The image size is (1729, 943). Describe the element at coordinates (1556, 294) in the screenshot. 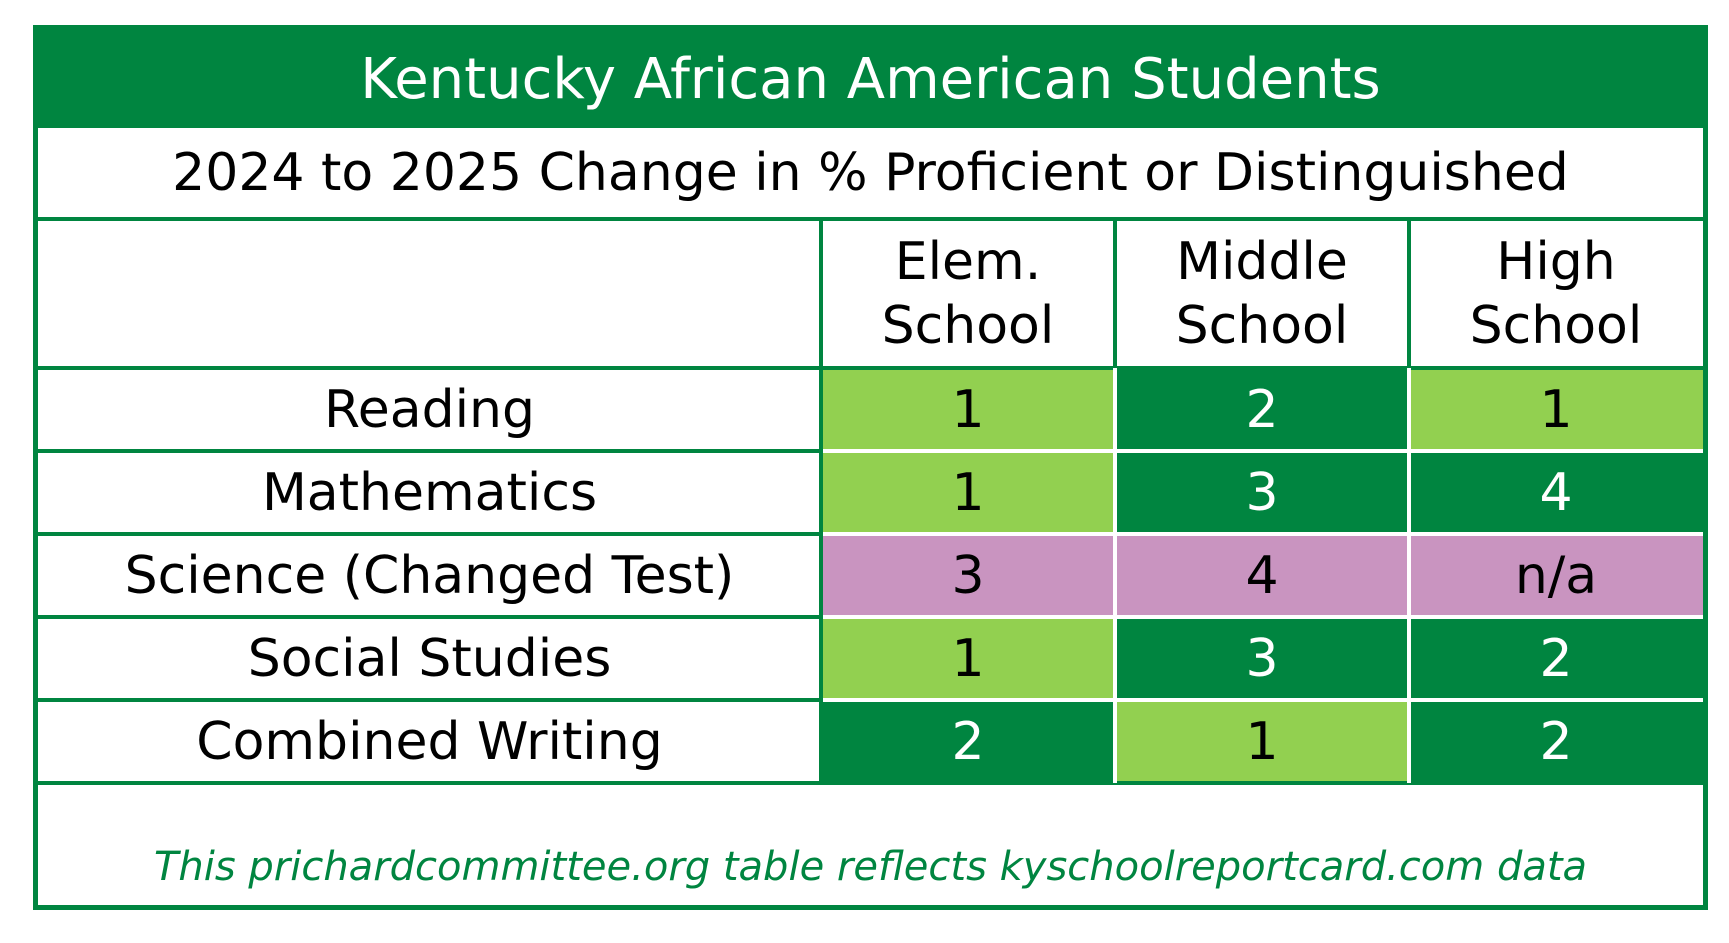

I see `column-header: High School` at that location.